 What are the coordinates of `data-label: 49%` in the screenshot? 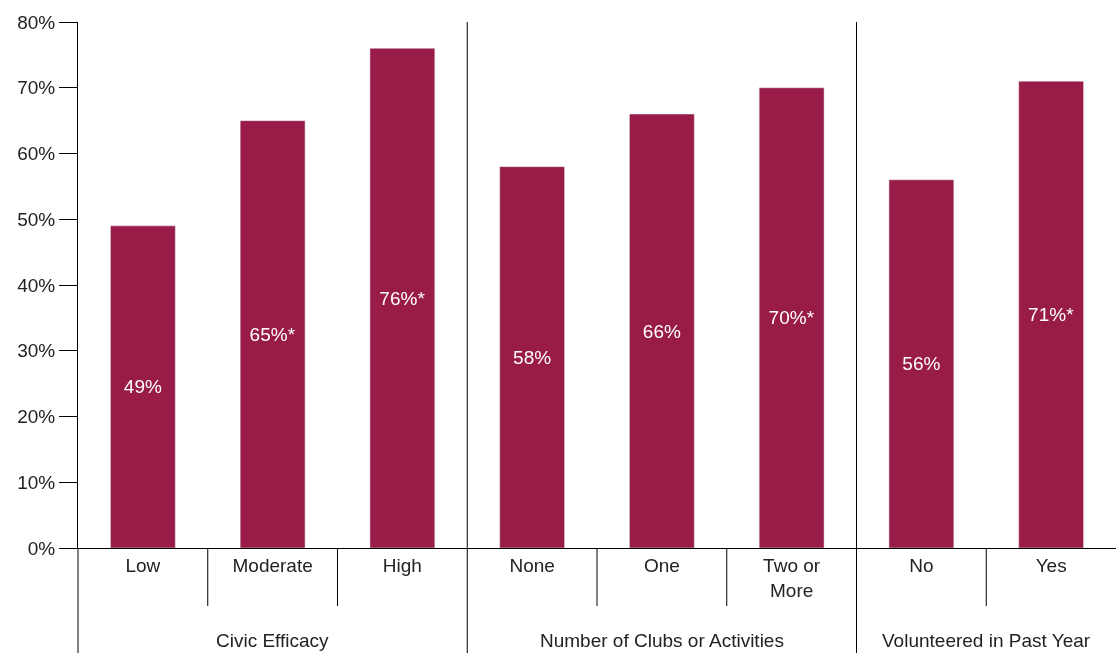 It's located at (142, 387).